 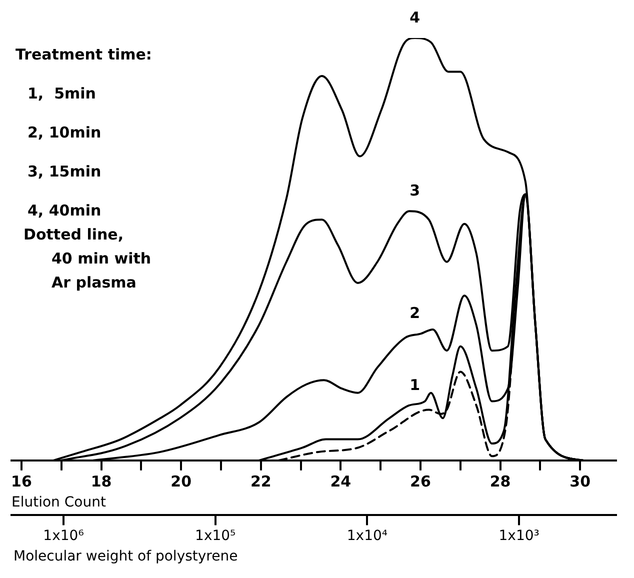 I want to click on x2-axis-title: Molecular weight of polystyrene, so click(x=125, y=556).